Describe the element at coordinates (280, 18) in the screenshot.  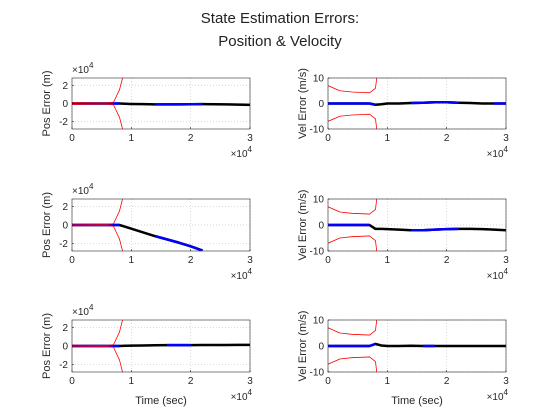
I see `figure-title: State Estimation Errors:` at that location.